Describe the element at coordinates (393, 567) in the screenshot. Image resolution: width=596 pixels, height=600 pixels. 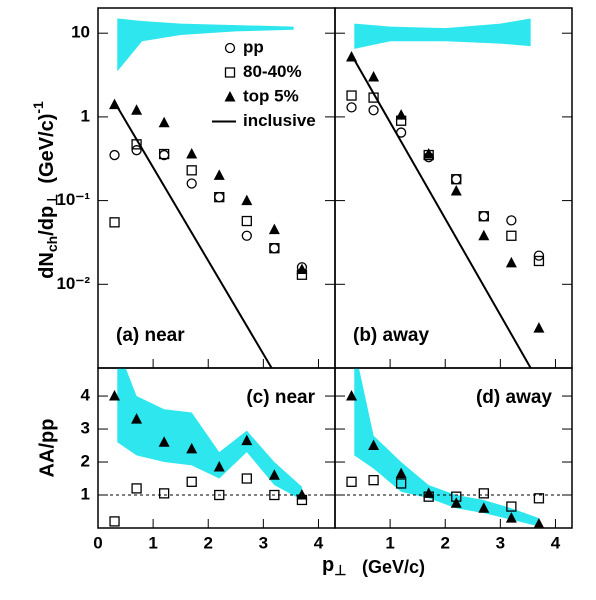
I see `x-axis-unit: (GeV/c)` at that location.